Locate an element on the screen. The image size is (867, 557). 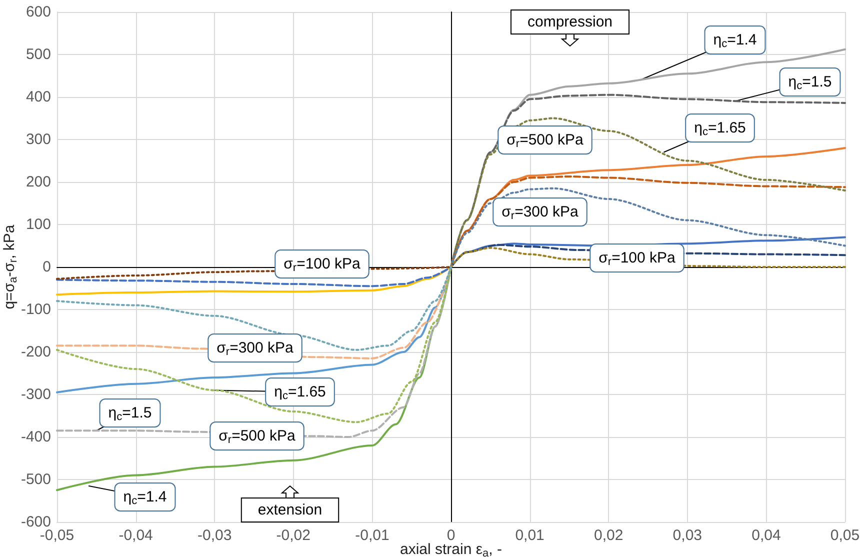
x-tick-label: -0,01 is located at coordinates (372, 535).